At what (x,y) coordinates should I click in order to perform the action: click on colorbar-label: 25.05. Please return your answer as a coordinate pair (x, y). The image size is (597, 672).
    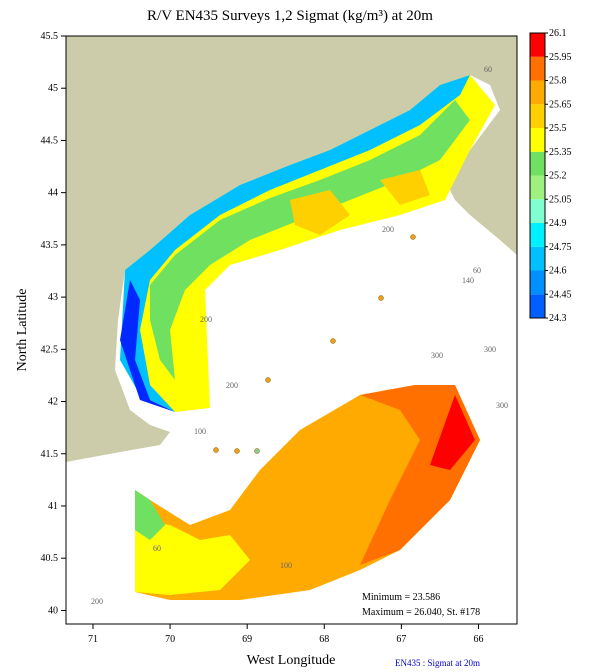
    Looking at the image, I should click on (560, 199).